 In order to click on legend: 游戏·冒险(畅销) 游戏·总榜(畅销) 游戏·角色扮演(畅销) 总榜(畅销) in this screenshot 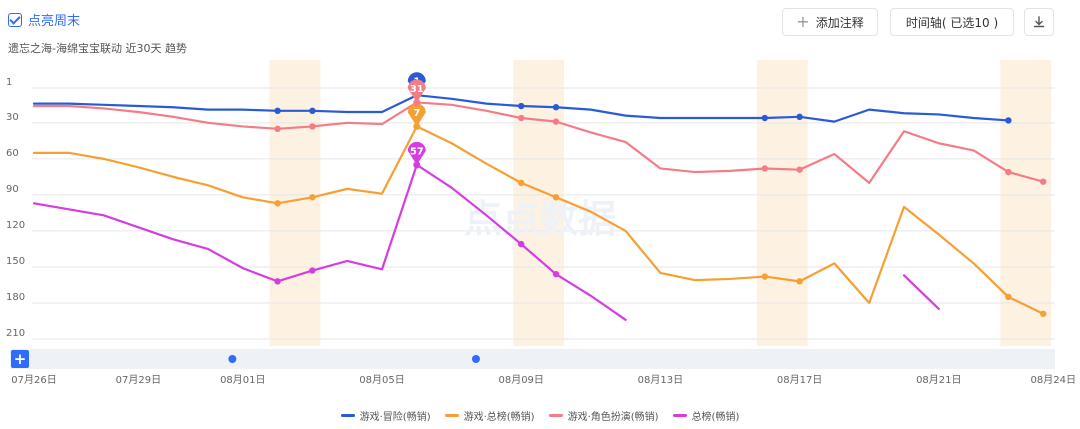, I will do `click(540, 415)`.